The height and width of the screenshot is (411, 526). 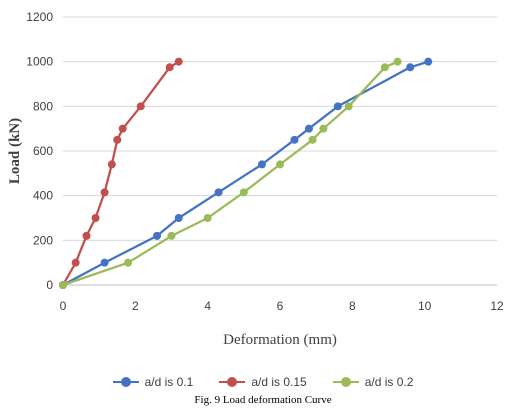 What do you see at coordinates (263, 400) in the screenshot?
I see `figure-caption: Fig. 9 Load deformation Curve` at bounding box center [263, 400].